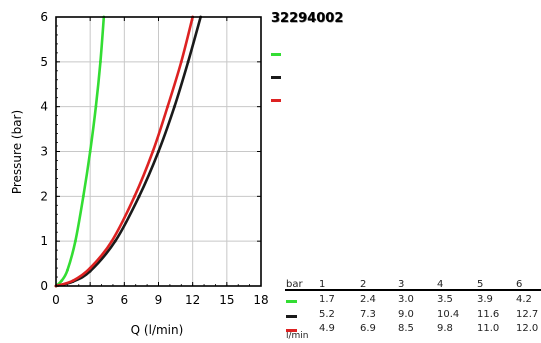 The width and height of the screenshot is (541, 343). What do you see at coordinates (226, 300) in the screenshot?
I see `x-tick-label: 15` at bounding box center [226, 300].